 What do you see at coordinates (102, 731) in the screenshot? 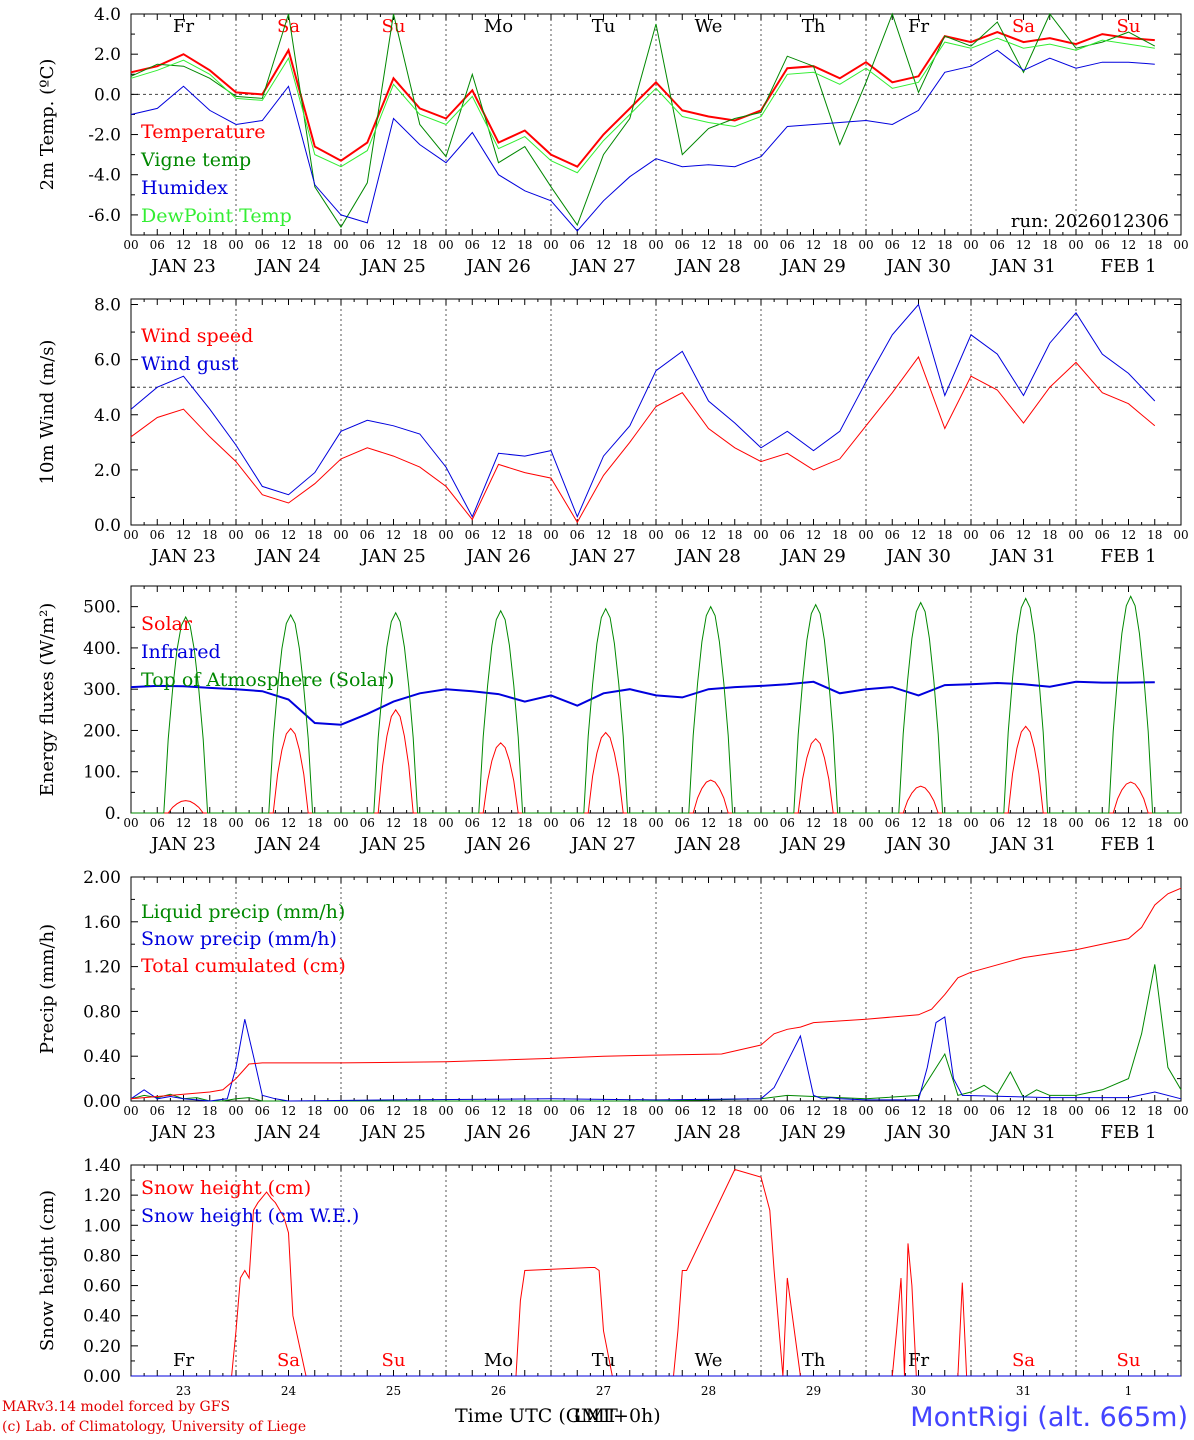
I see `y-tick-label: 200.` at bounding box center [102, 731].